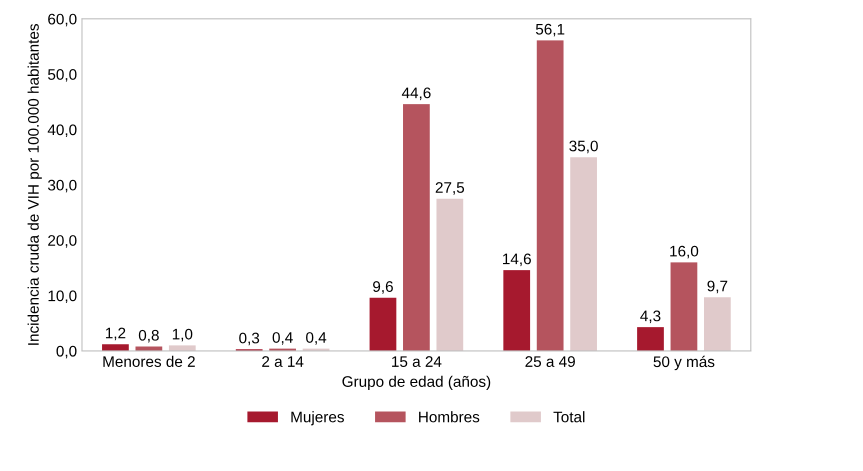 This screenshot has width=863, height=471. I want to click on data-label: 35,0, so click(583, 147).